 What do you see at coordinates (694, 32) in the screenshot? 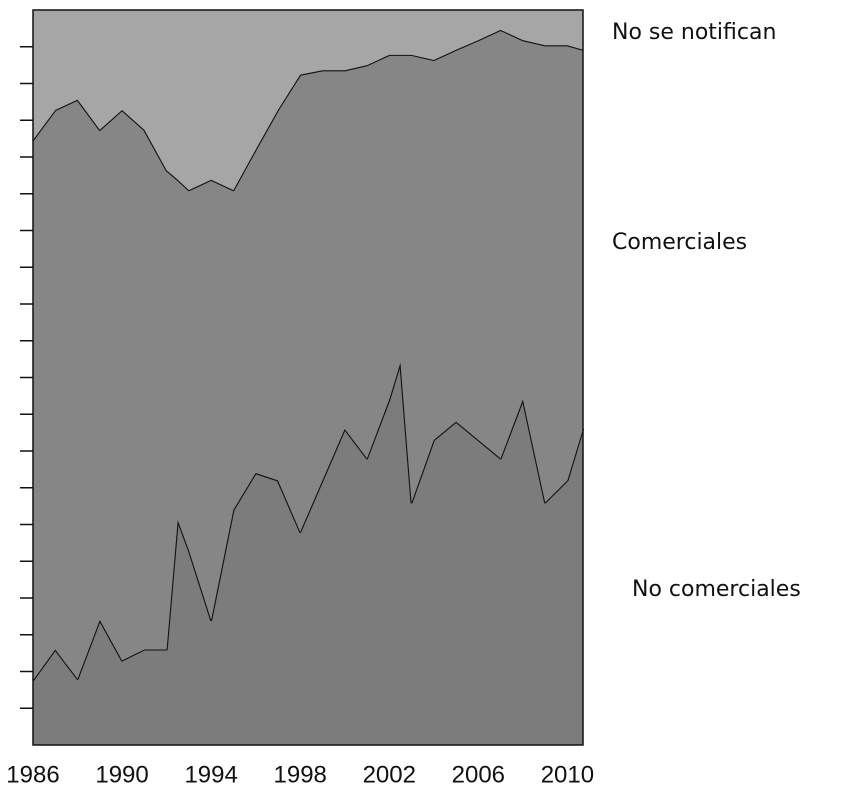
I see `series-label: No se notifican` at bounding box center [694, 32].